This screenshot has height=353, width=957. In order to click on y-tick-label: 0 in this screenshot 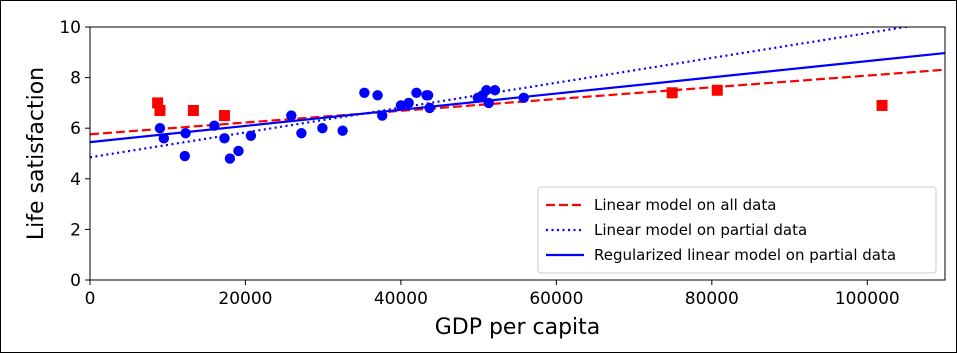, I will do `click(75, 281)`.